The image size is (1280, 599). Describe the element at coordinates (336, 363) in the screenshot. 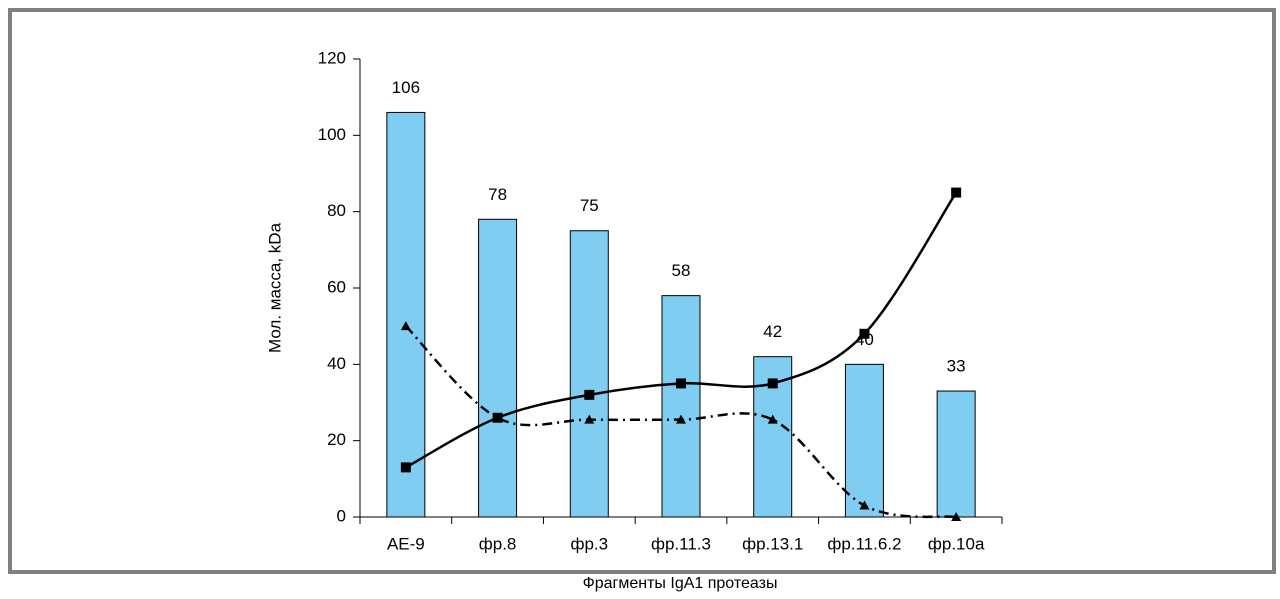

I see `y-tick-label: 40` at that location.